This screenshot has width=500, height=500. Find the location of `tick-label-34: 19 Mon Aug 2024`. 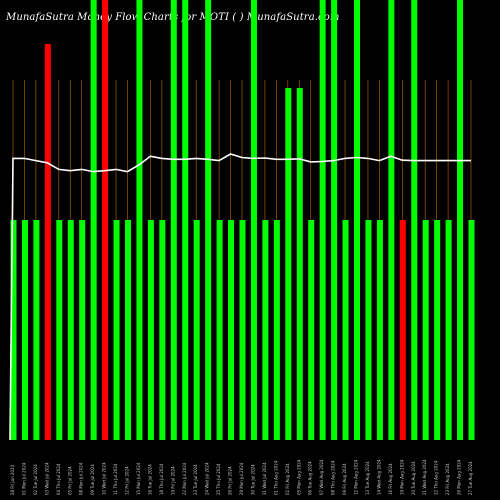

tick-label-34: 19 Mon Aug 2024 is located at coordinates (401, 477).